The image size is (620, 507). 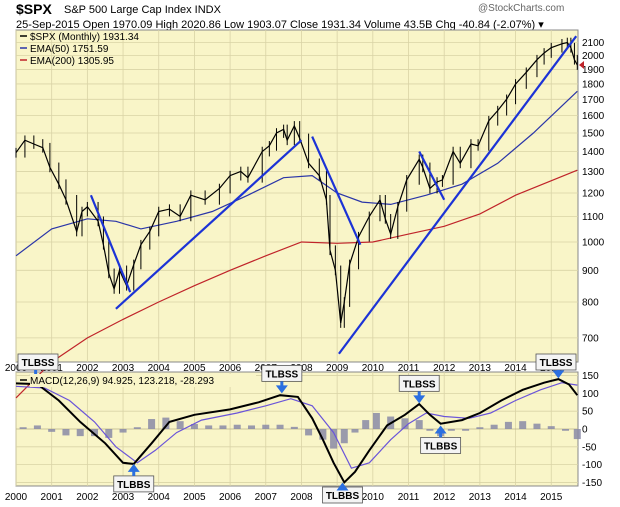 What do you see at coordinates (515, 368) in the screenshot?
I see `price-x-tick: 2014` at bounding box center [515, 368].